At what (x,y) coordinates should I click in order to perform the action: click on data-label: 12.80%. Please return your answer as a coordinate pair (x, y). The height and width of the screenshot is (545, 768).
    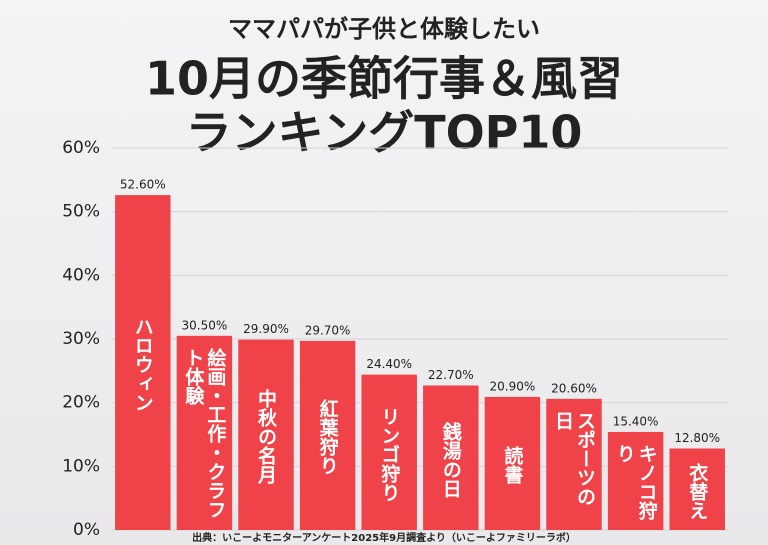
    Looking at the image, I should click on (697, 438).